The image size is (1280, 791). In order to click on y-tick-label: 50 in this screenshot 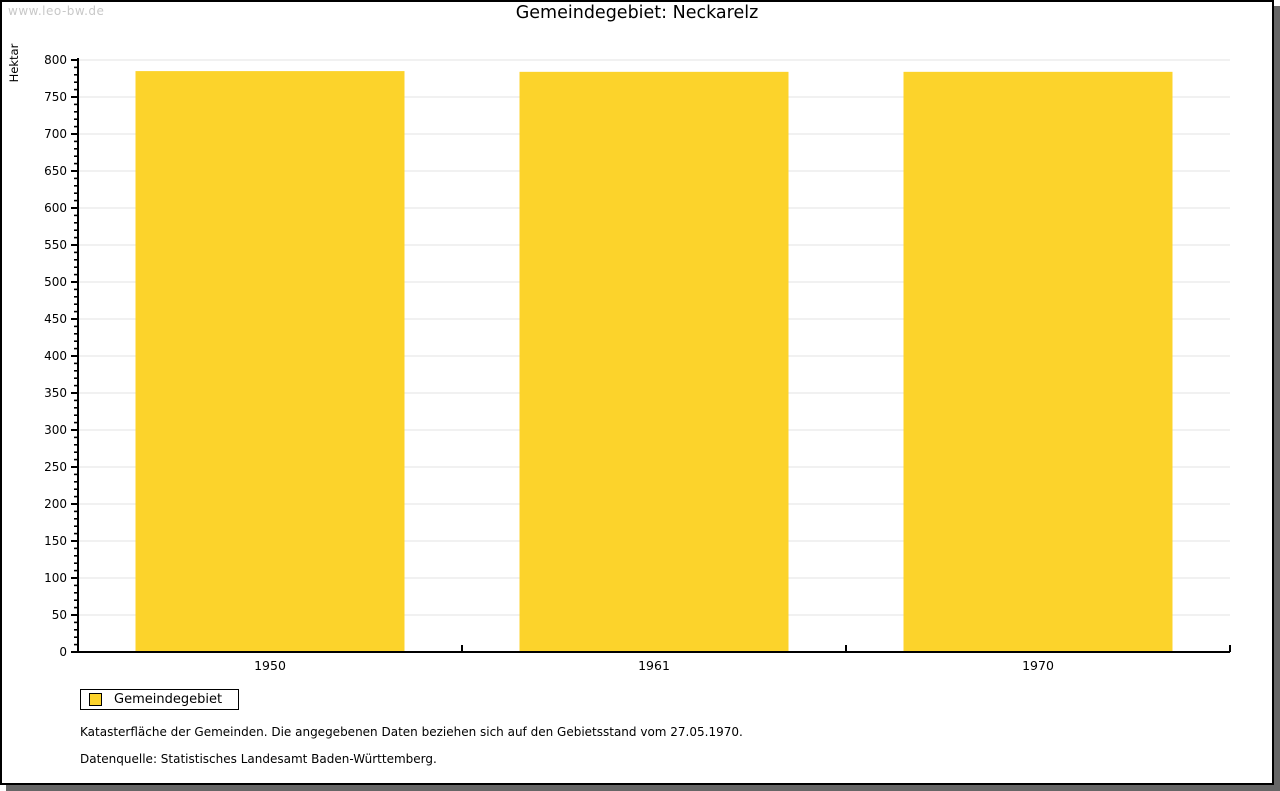, I will do `click(59, 615)`.